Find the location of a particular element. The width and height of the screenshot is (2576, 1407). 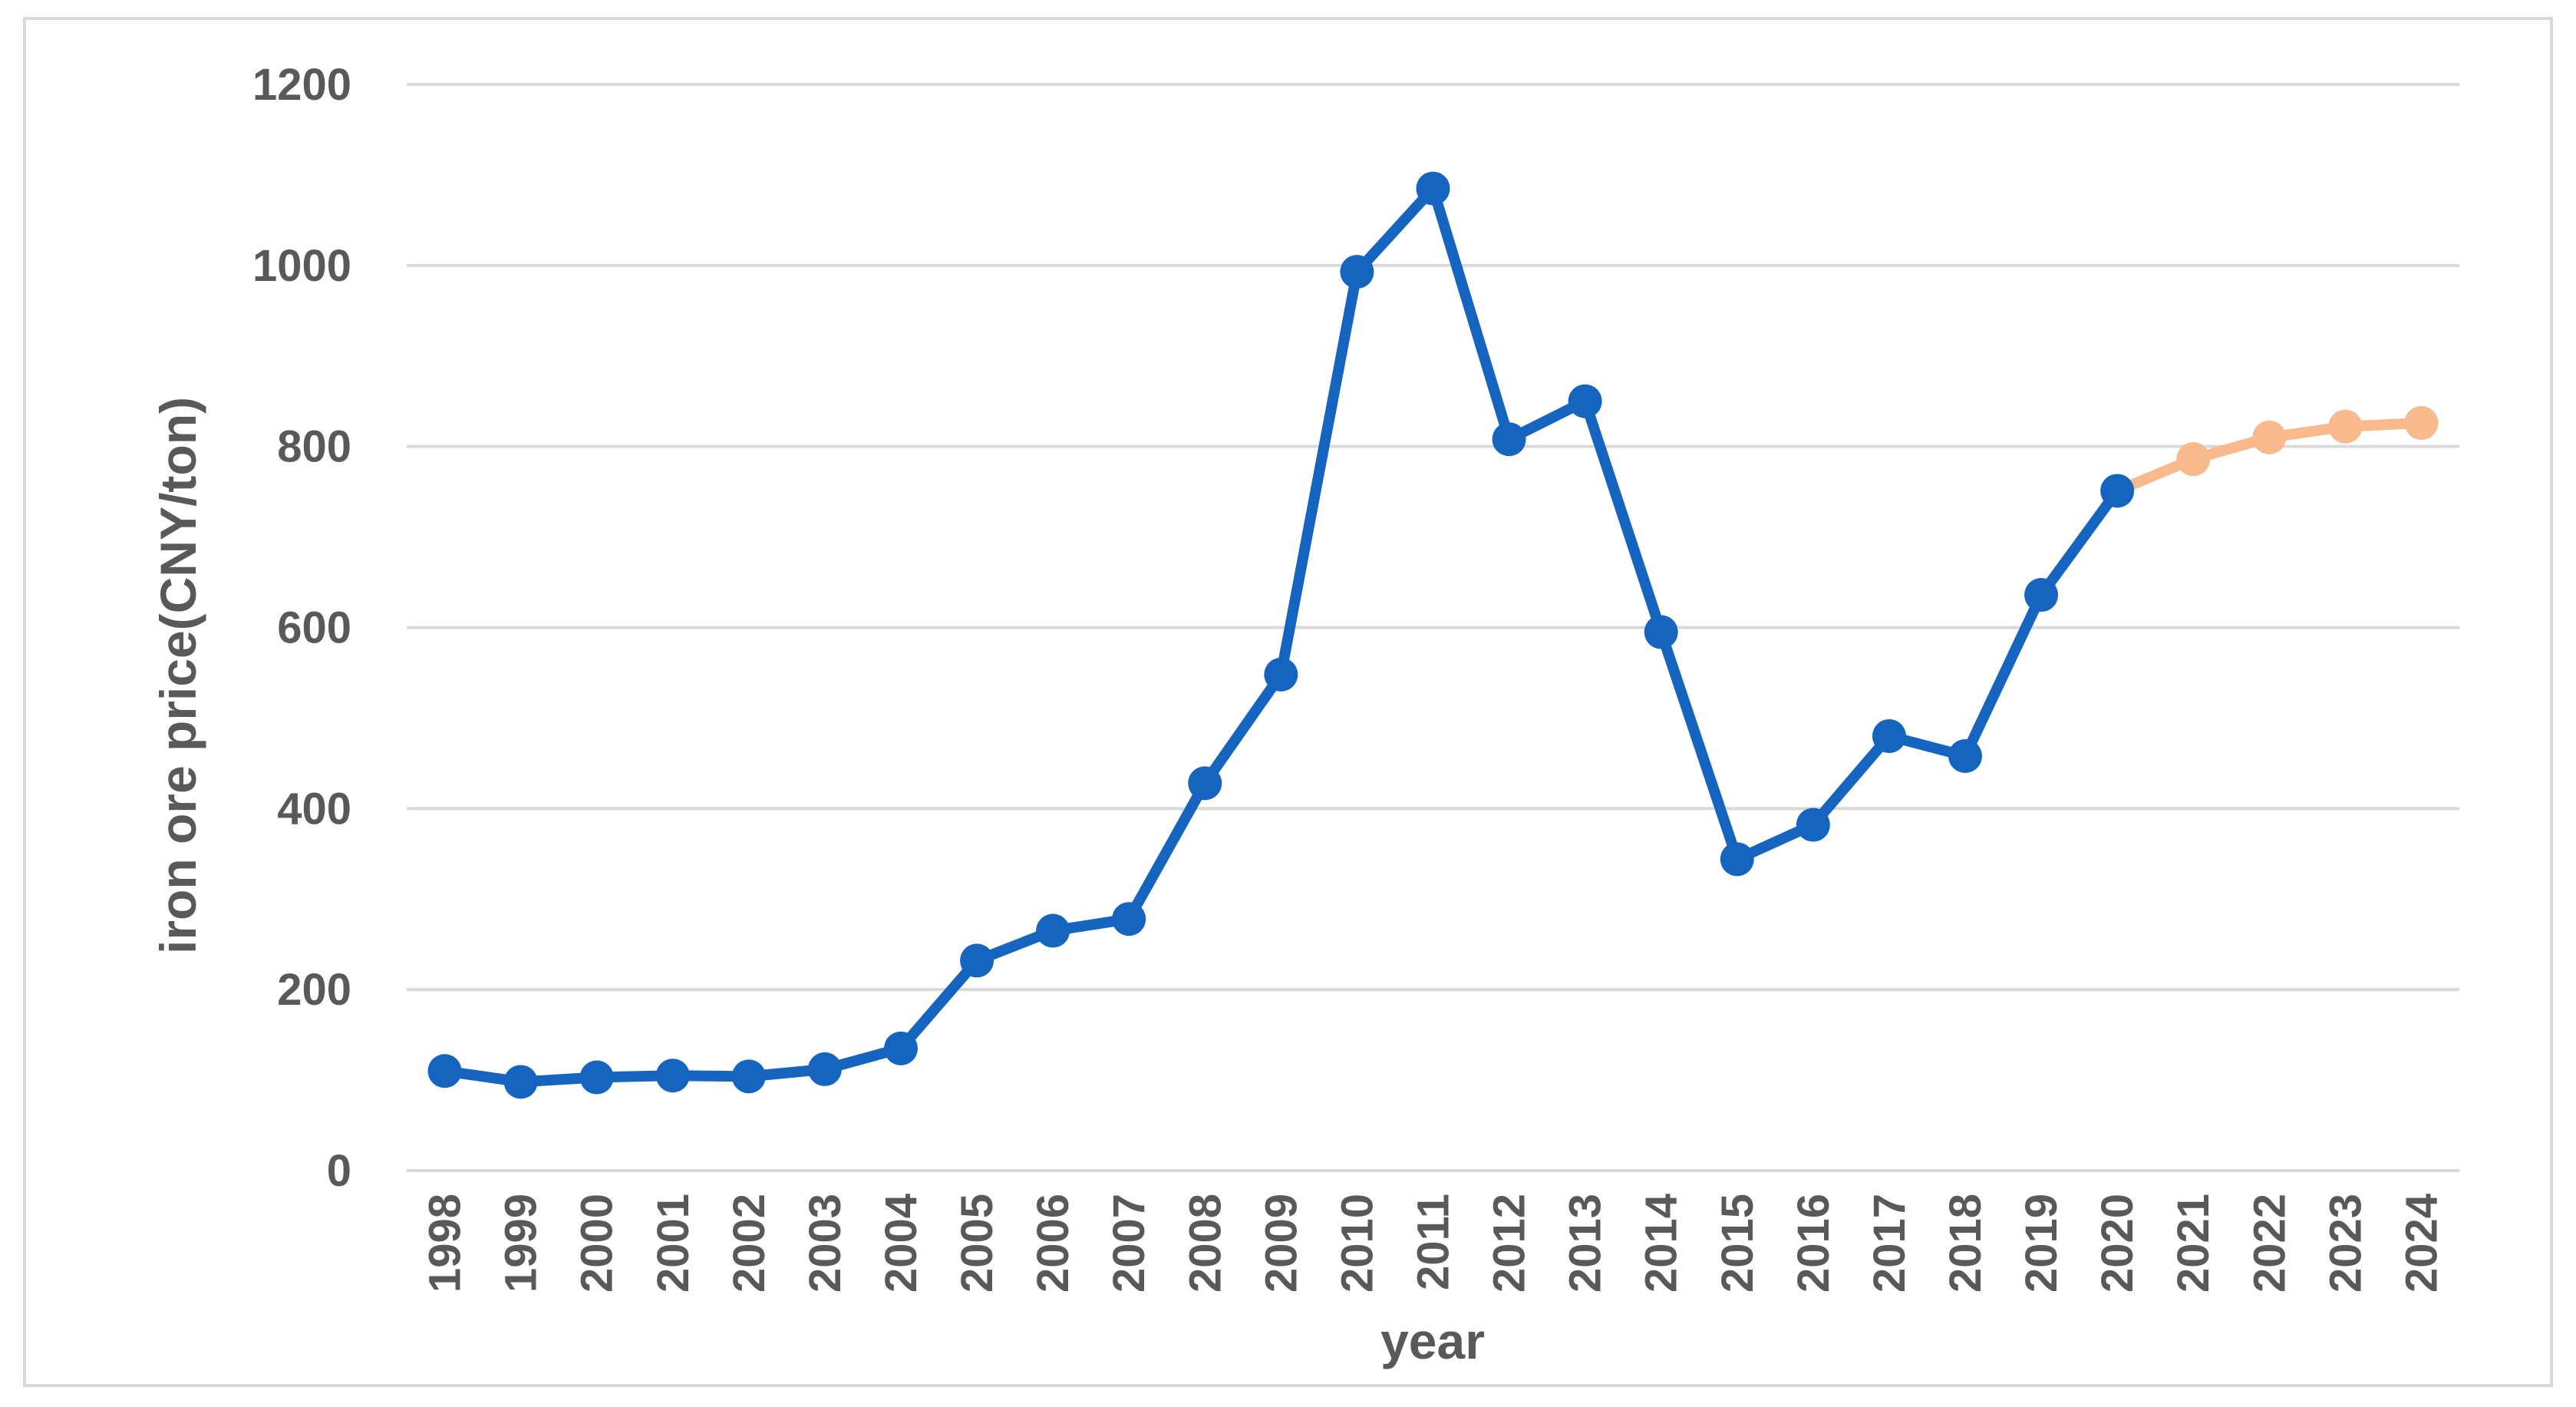

y-tick-label: 0 is located at coordinates (339, 1171).